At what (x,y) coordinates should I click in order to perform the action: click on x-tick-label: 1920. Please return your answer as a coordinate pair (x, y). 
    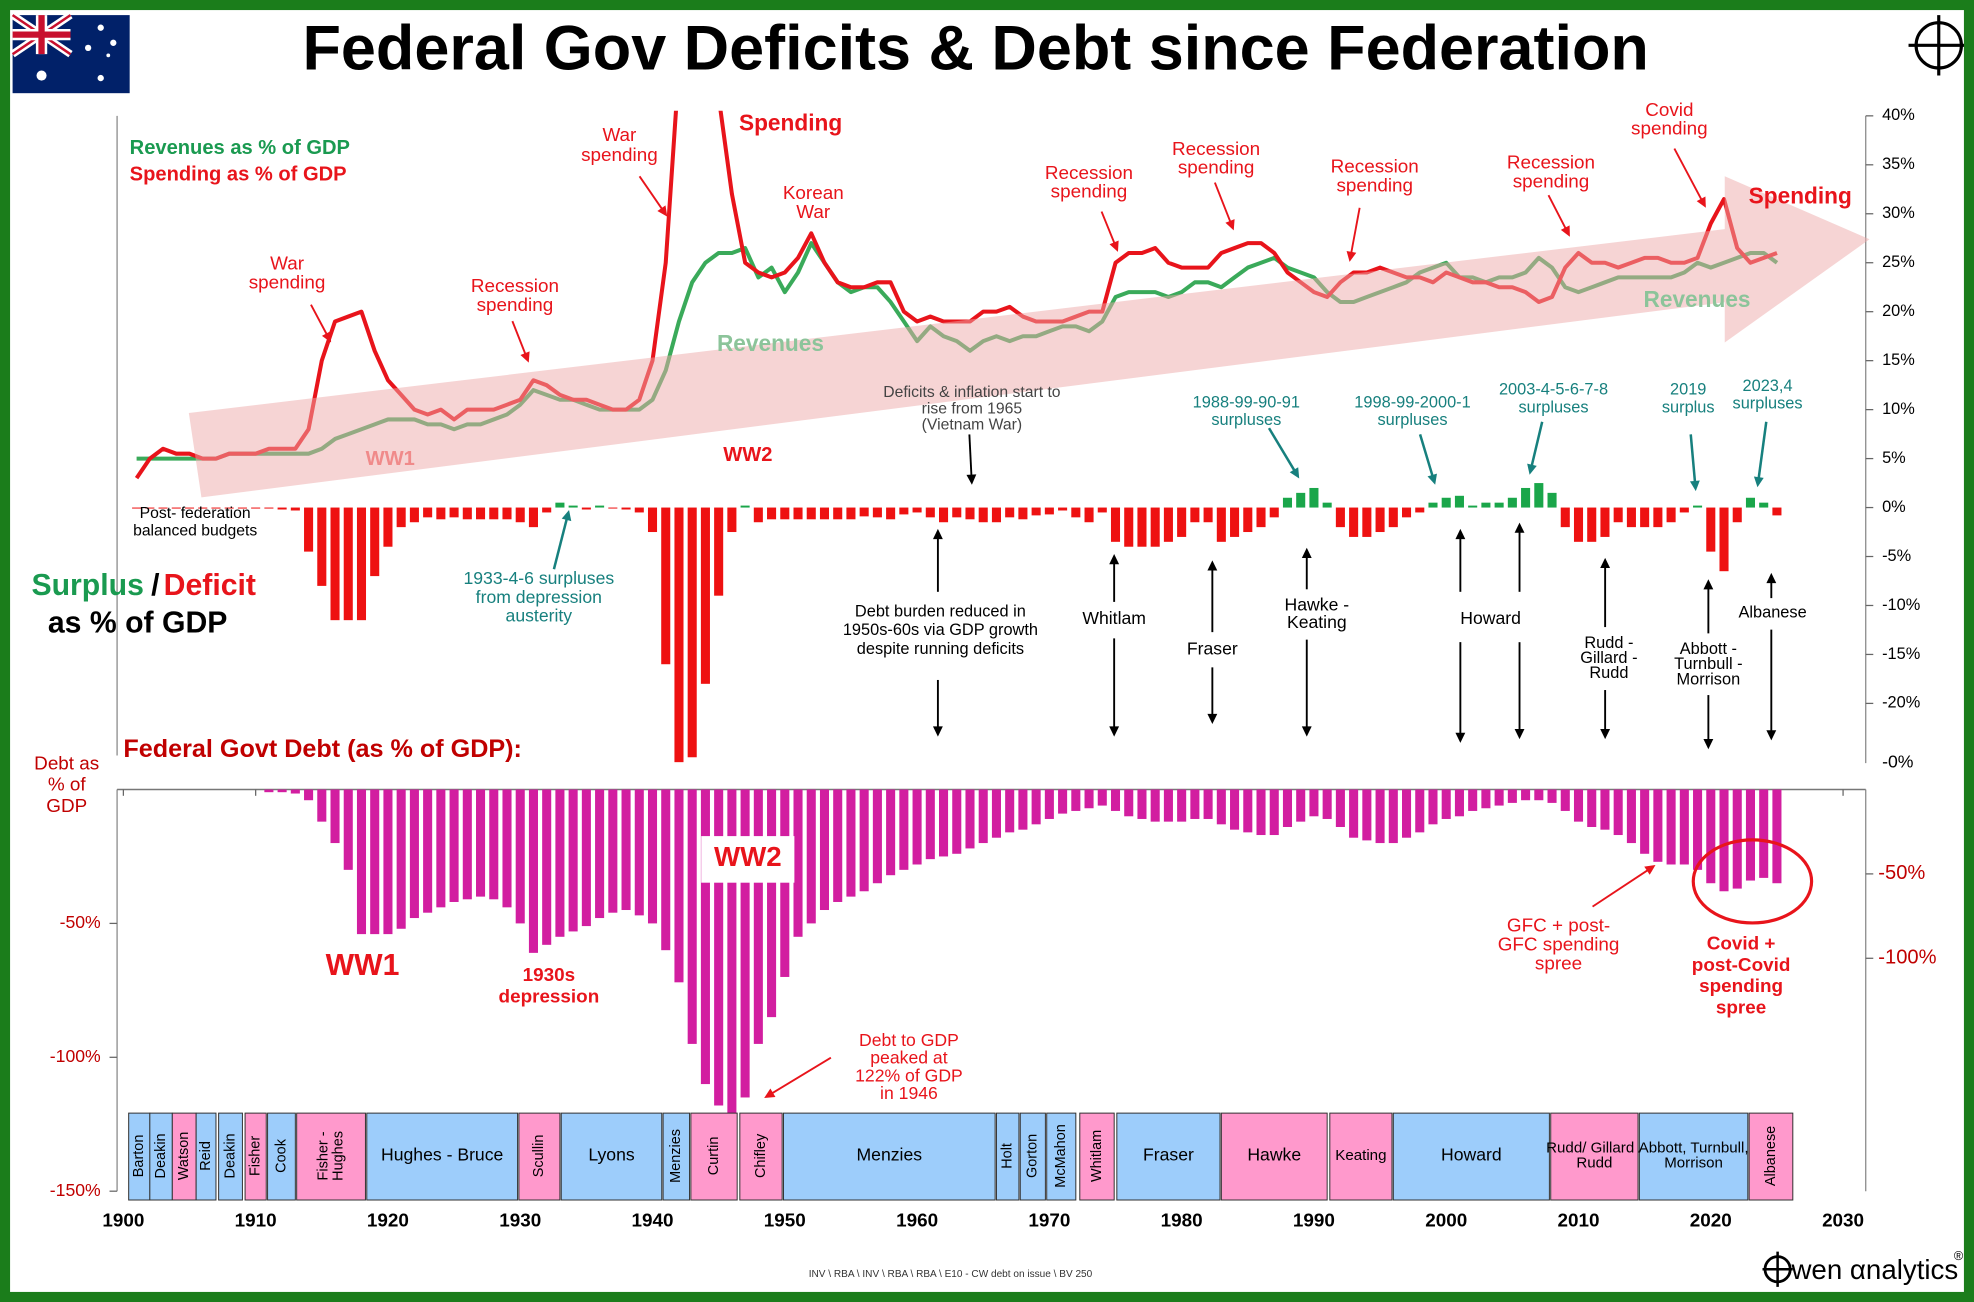
    Looking at the image, I should click on (388, 1220).